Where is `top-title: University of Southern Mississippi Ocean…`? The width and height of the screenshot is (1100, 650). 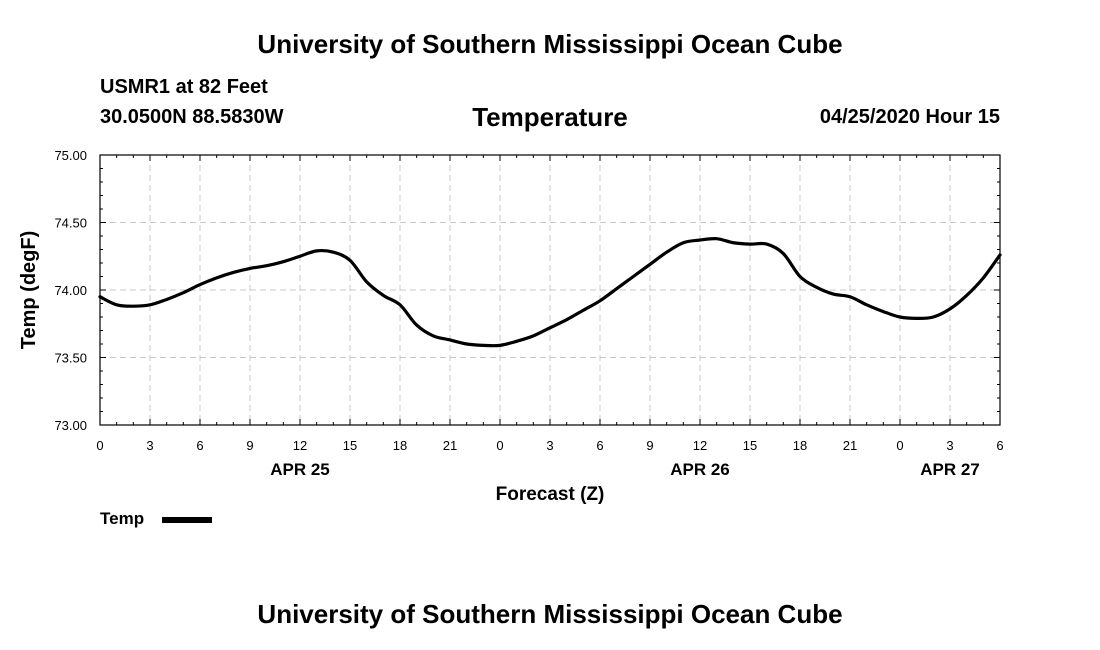 top-title: University of Southern Mississippi Ocean… is located at coordinates (550, 44).